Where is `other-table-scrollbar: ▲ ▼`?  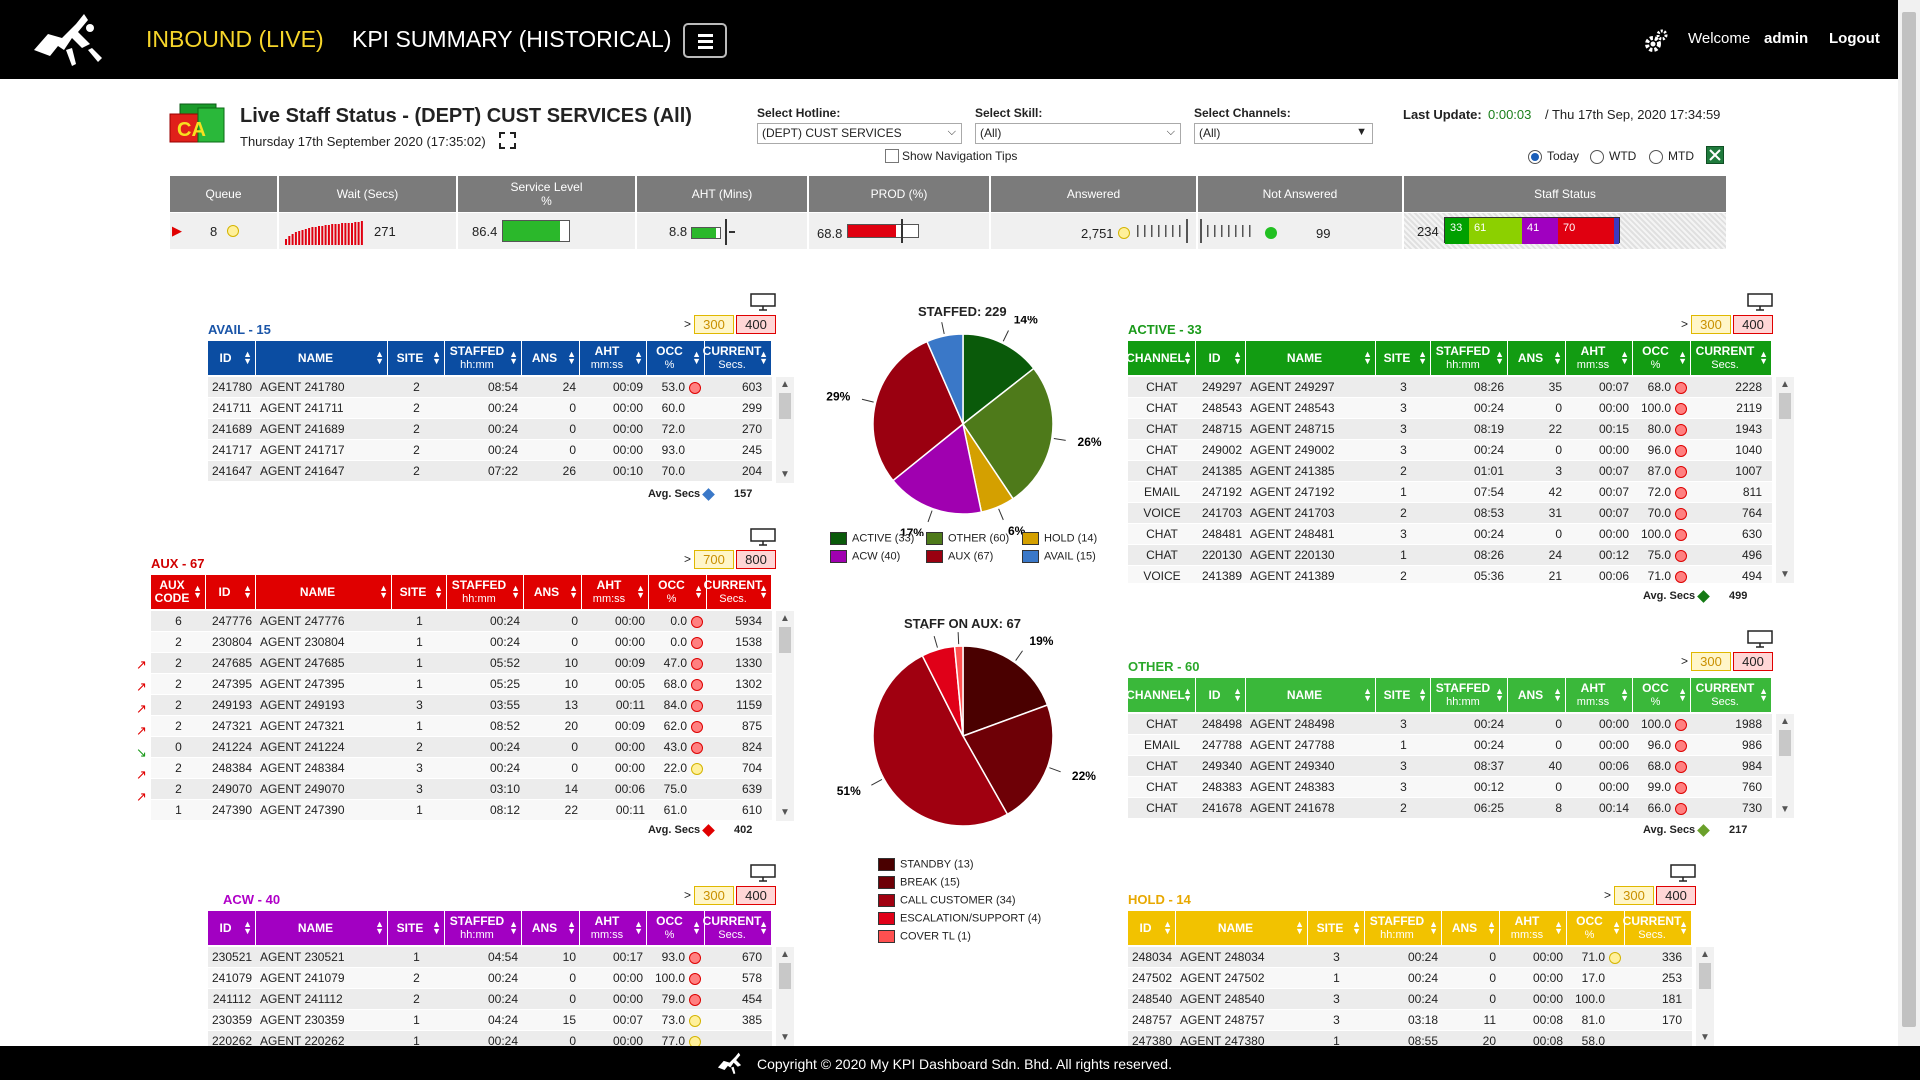
other-table-scrollbar: ▲ ▼ is located at coordinates (1785, 766).